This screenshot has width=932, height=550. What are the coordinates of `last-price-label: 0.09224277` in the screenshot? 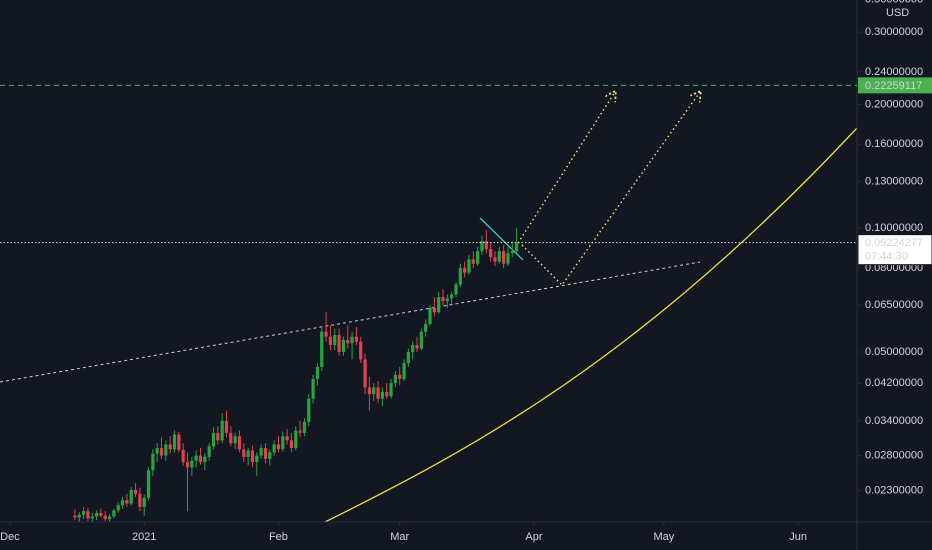 It's located at (894, 243).